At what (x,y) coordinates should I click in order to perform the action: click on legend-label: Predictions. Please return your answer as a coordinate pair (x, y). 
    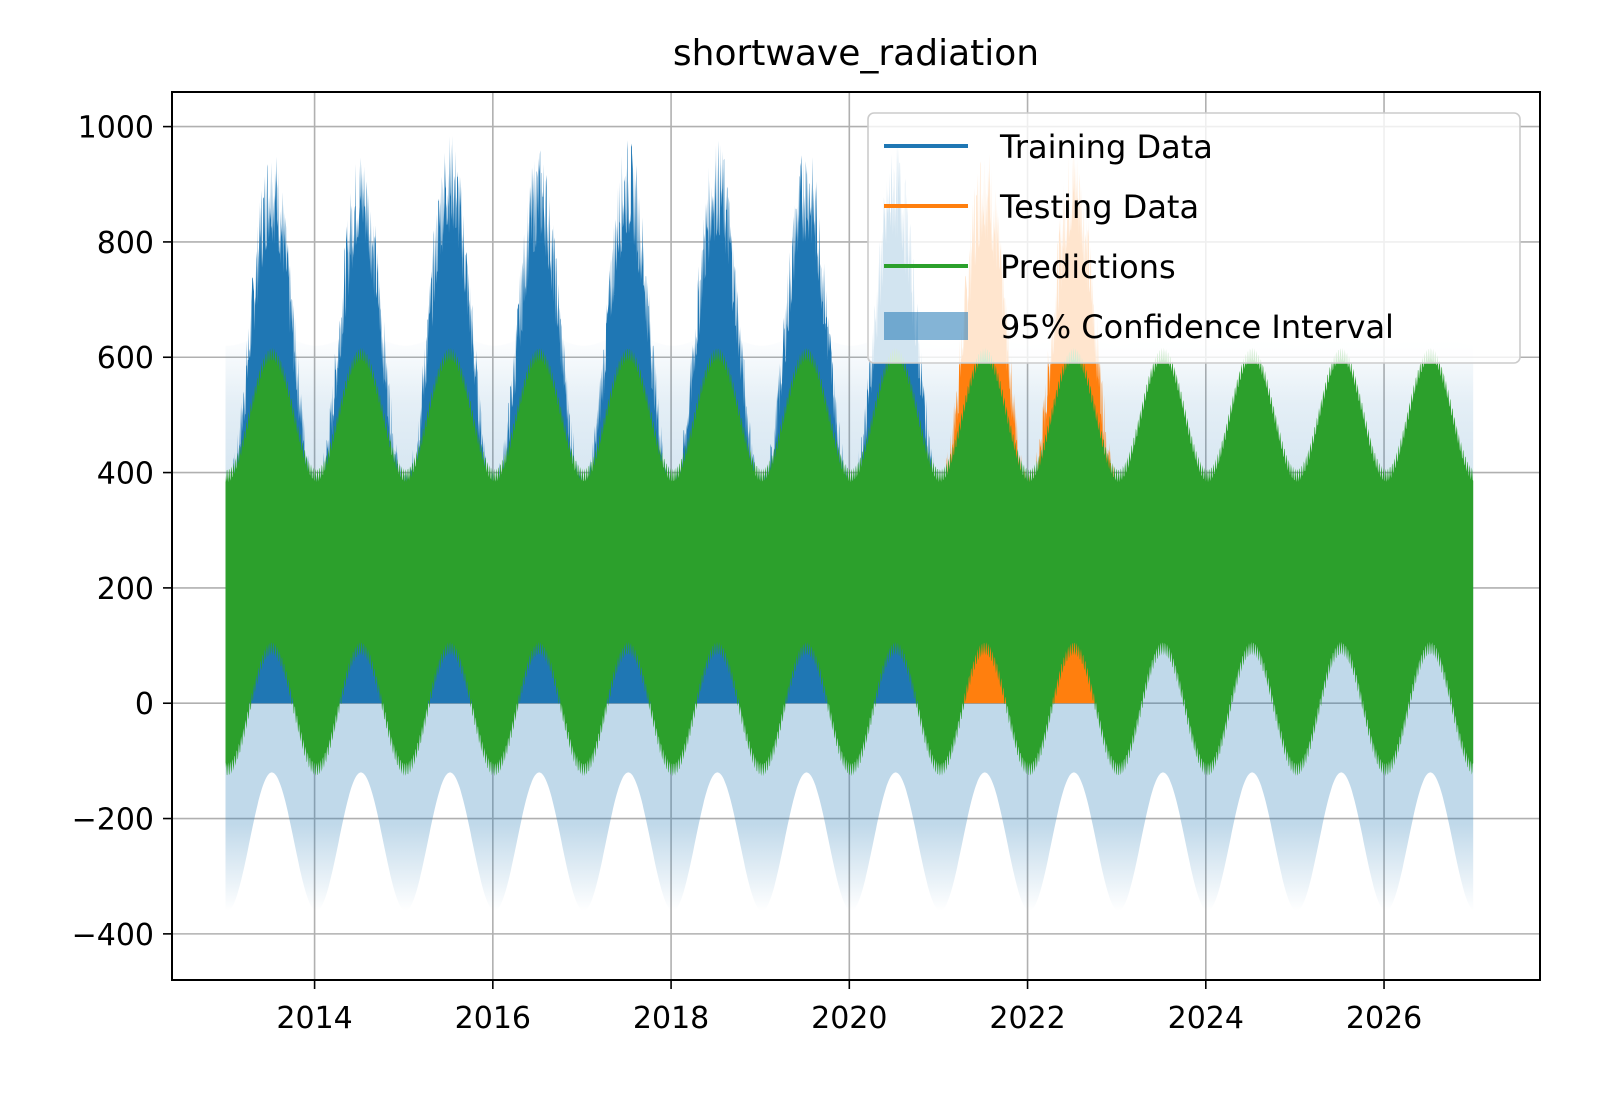
    Looking at the image, I should click on (1088, 267).